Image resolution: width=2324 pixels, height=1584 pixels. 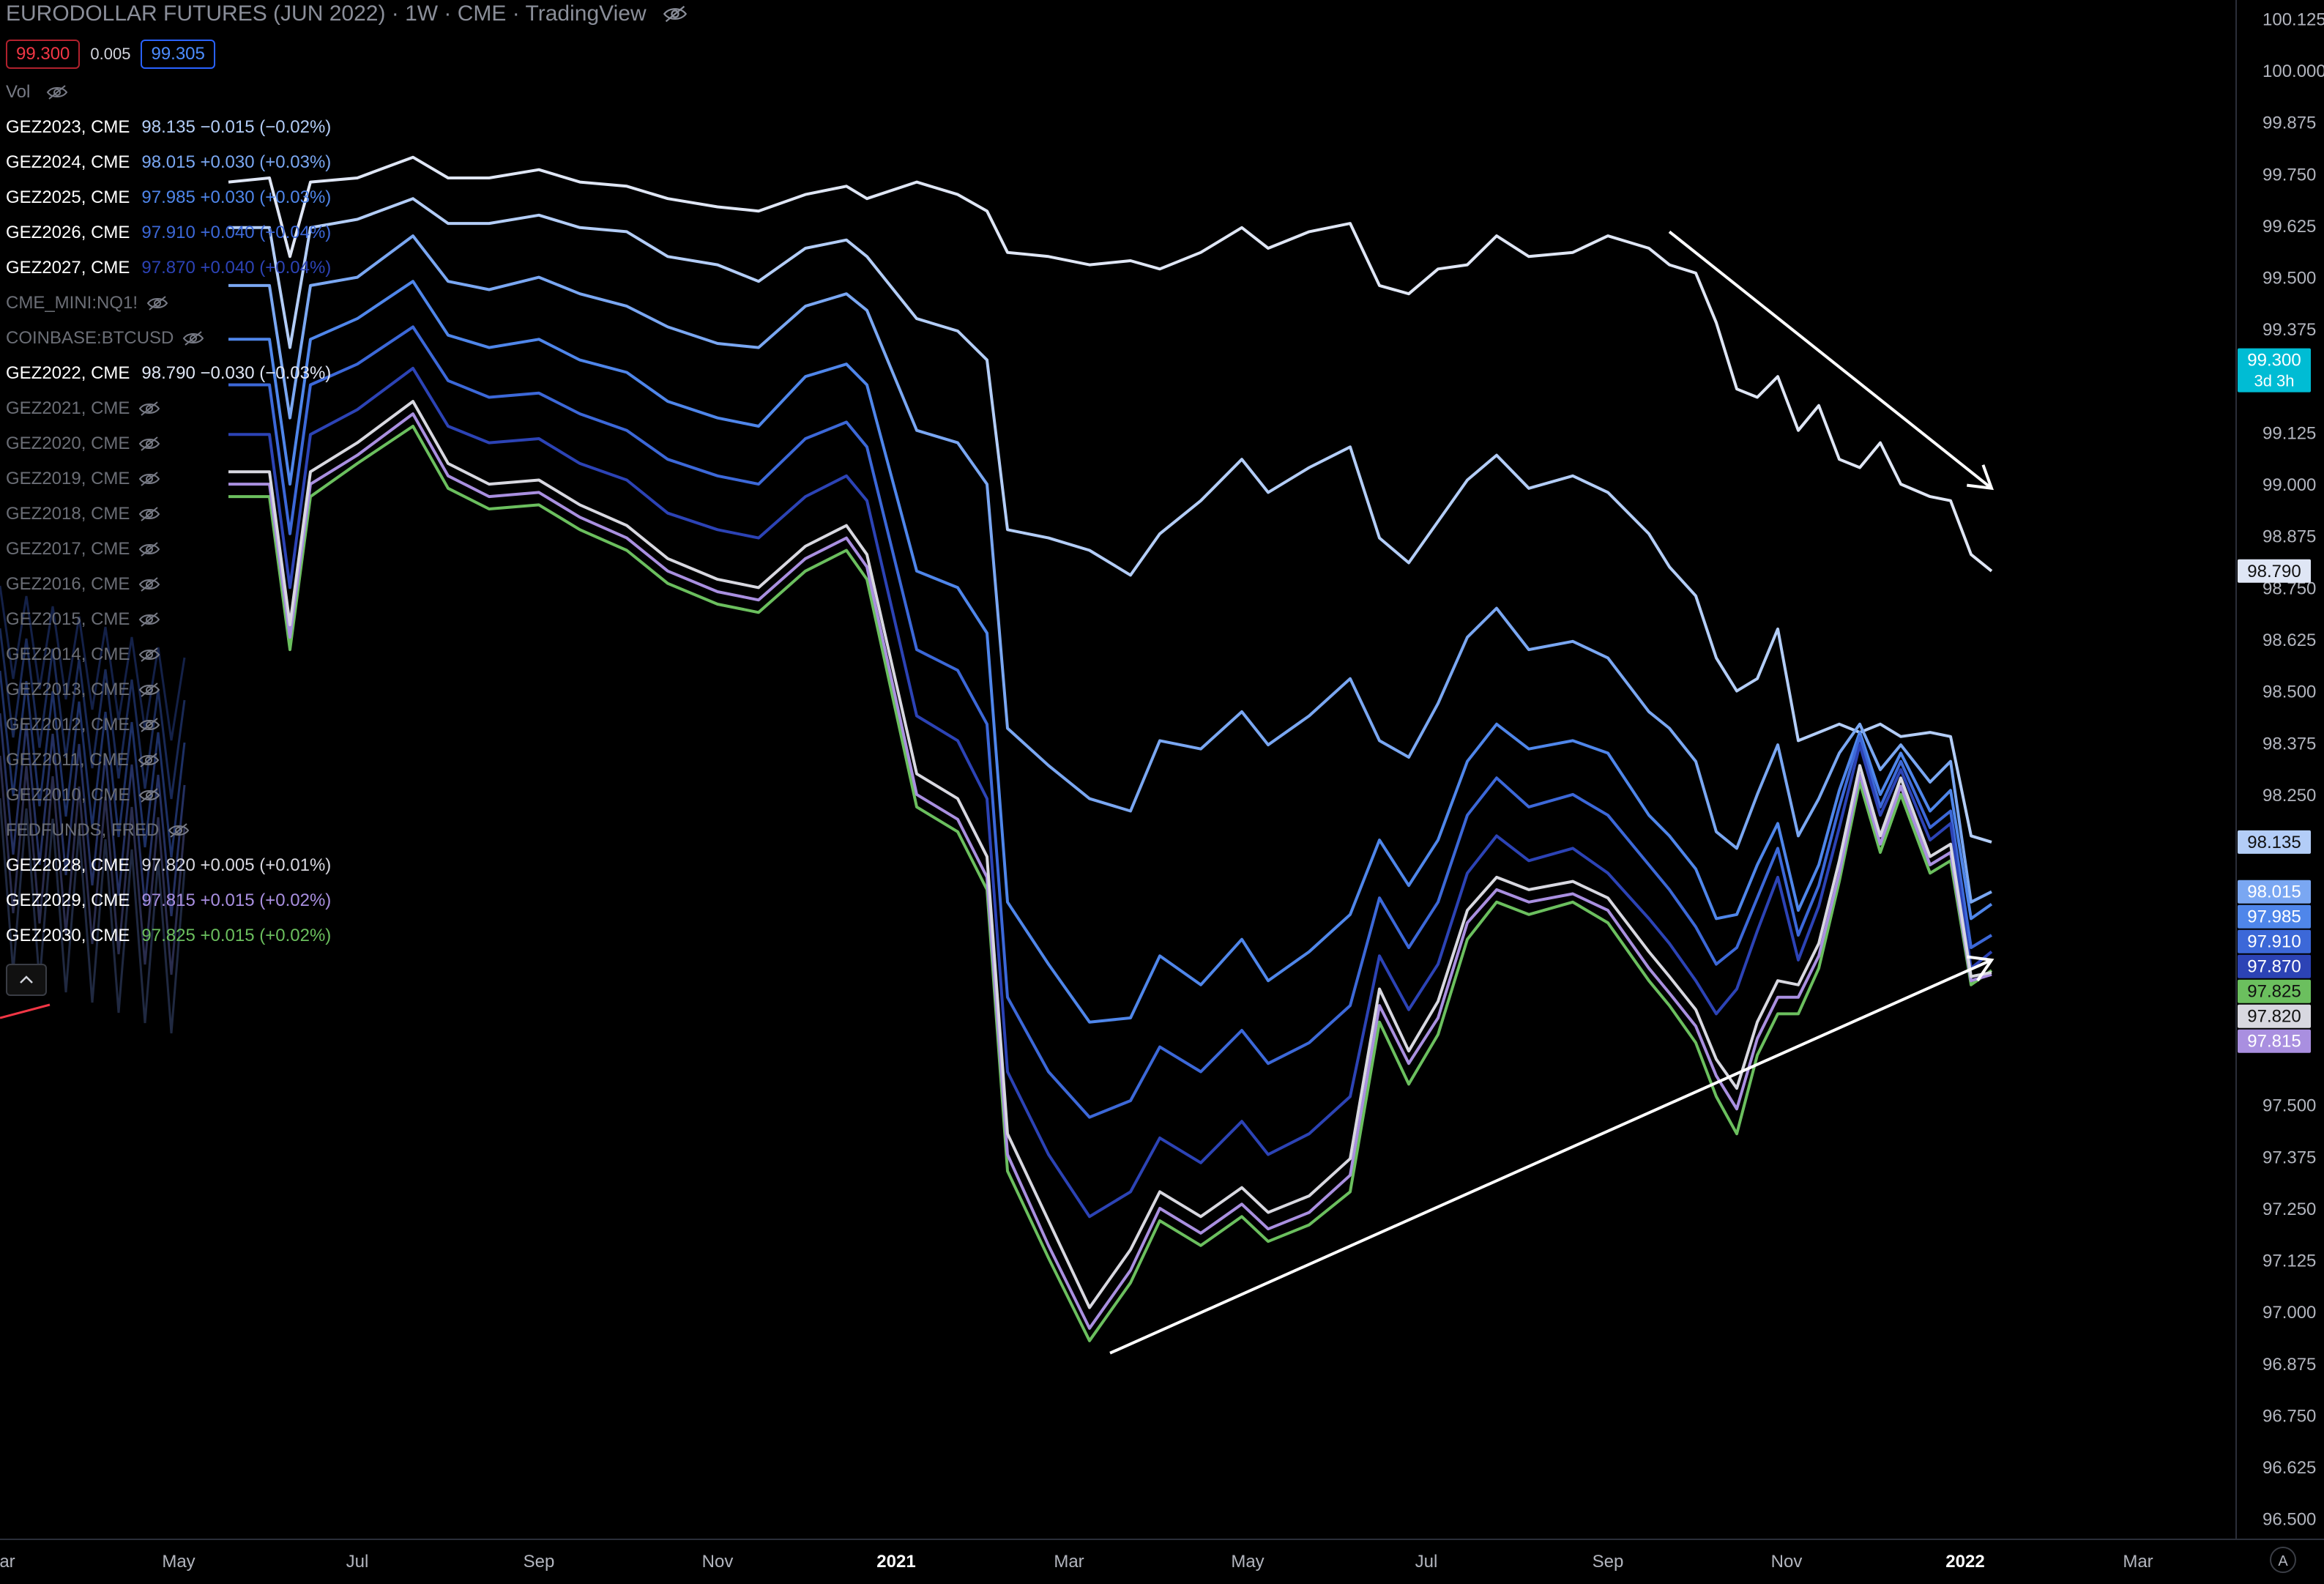 I want to click on legend-row: GEZ2024, CME 98.015 +0.030 (+0.03%), so click(x=347, y=162).